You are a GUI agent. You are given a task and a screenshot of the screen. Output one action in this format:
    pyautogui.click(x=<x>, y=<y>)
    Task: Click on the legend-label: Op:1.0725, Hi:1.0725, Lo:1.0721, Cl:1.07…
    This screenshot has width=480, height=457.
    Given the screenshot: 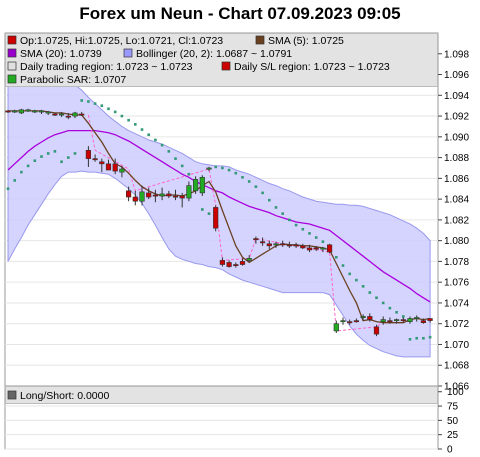 What is the action you would take?
    pyautogui.click(x=121, y=41)
    